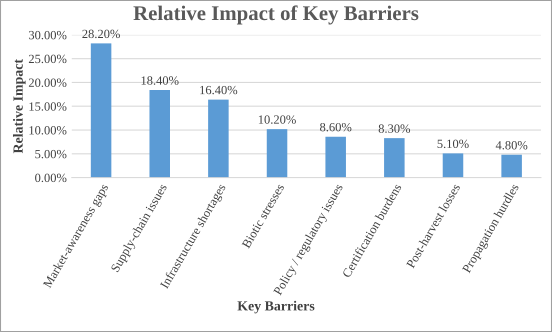  What do you see at coordinates (275, 307) in the screenshot?
I see `x-axis-title: Key Barriers` at bounding box center [275, 307].